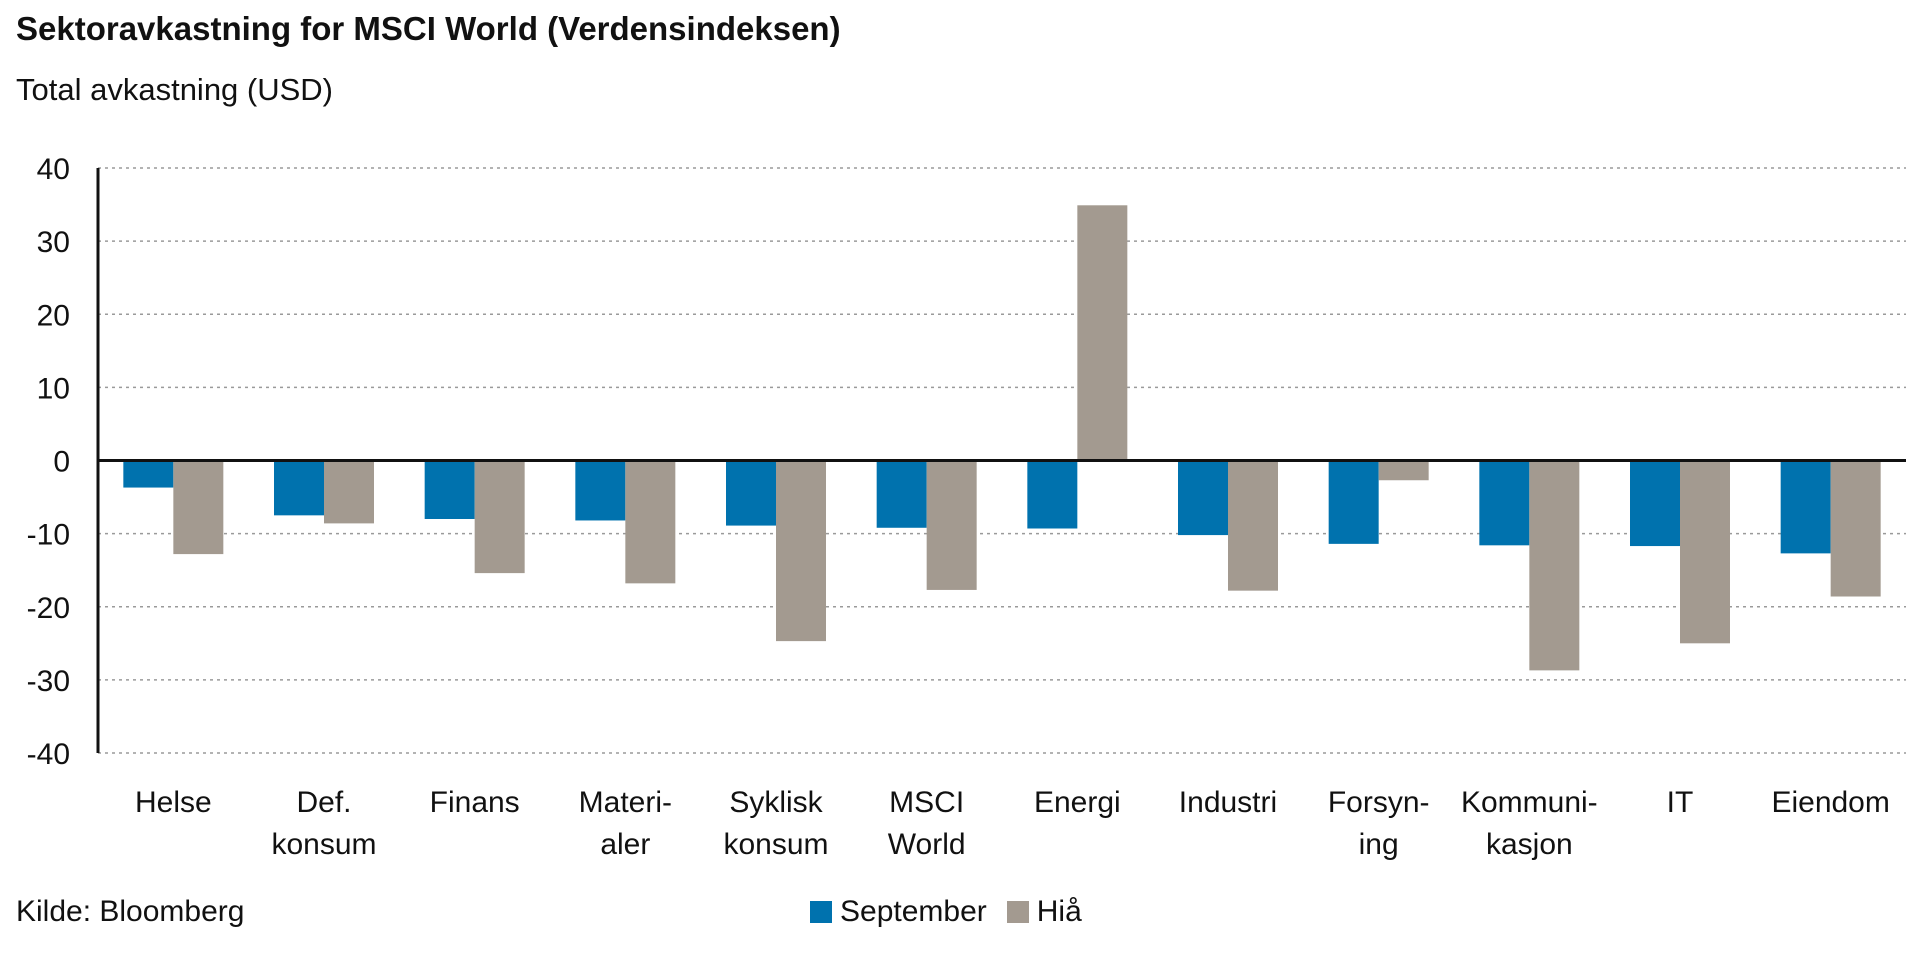 This screenshot has height=953, width=1920. What do you see at coordinates (130, 911) in the screenshot?
I see `source-note: Kilde: Bloomberg` at bounding box center [130, 911].